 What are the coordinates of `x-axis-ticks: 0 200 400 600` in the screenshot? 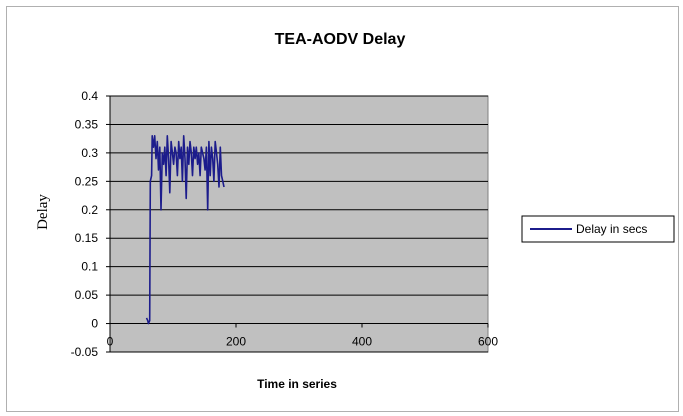 It's located at (302, 336).